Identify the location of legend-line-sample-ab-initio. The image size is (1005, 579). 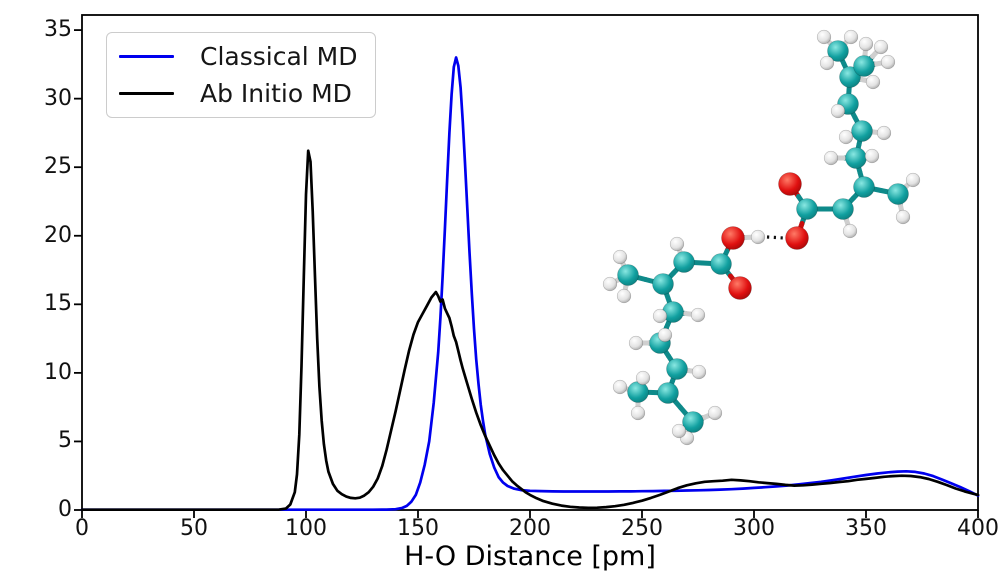
(146, 93).